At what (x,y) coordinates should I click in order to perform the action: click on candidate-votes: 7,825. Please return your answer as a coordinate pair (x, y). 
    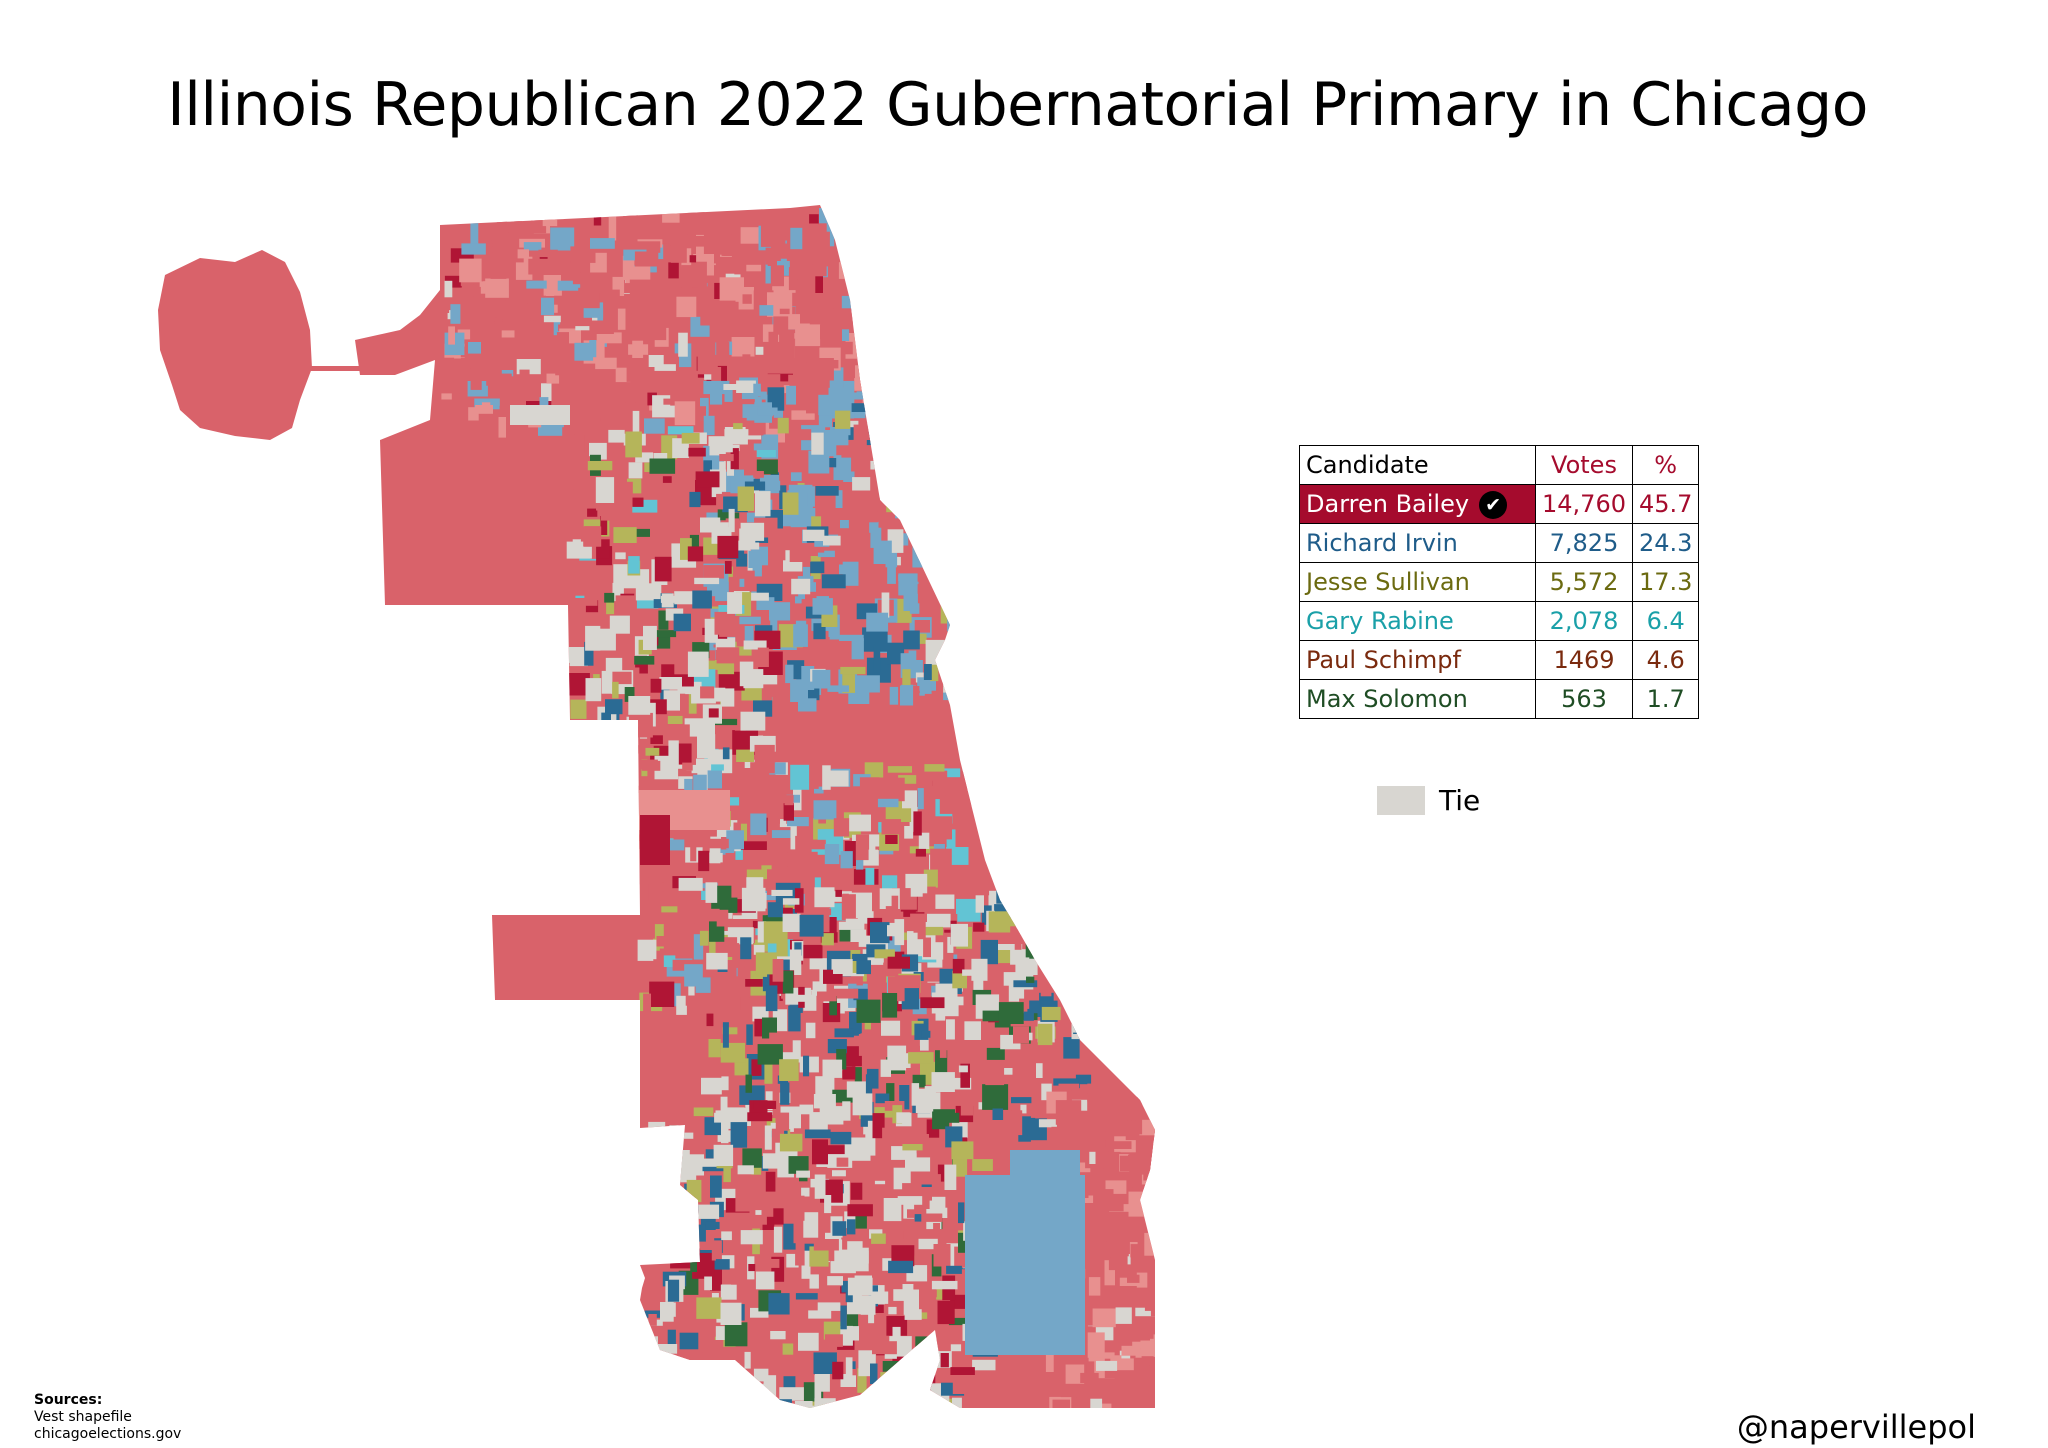
    Looking at the image, I should click on (1584, 543).